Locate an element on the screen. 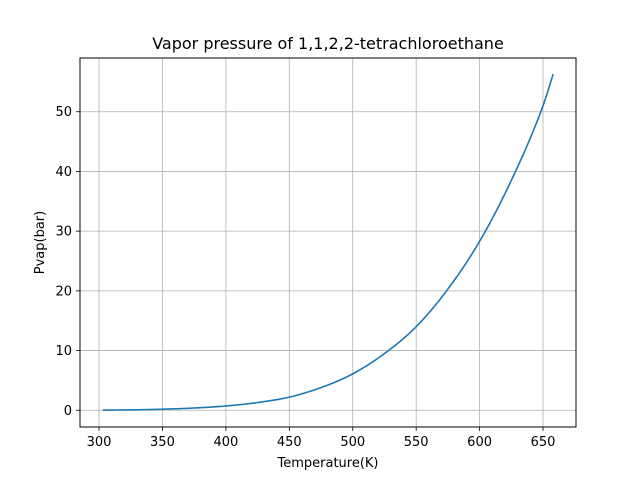 This screenshot has width=640, height=480. x-tick-label: 300 is located at coordinates (99, 442).